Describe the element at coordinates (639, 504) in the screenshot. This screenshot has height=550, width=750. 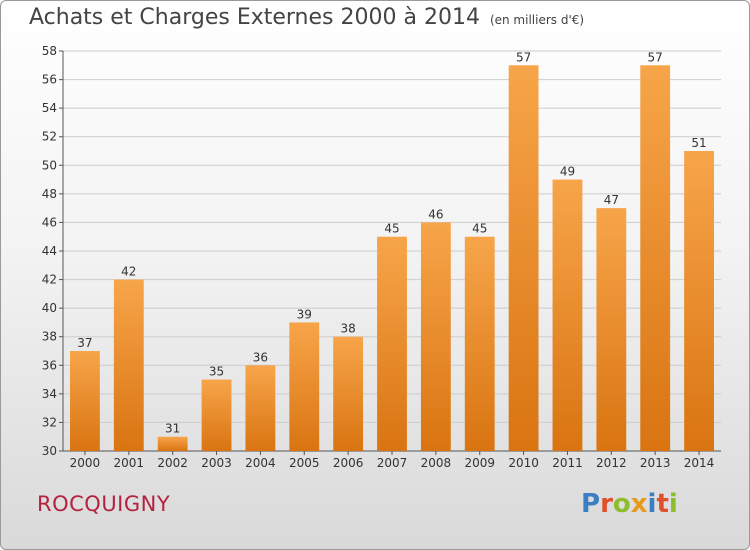
I see `logo-letter: x` at that location.